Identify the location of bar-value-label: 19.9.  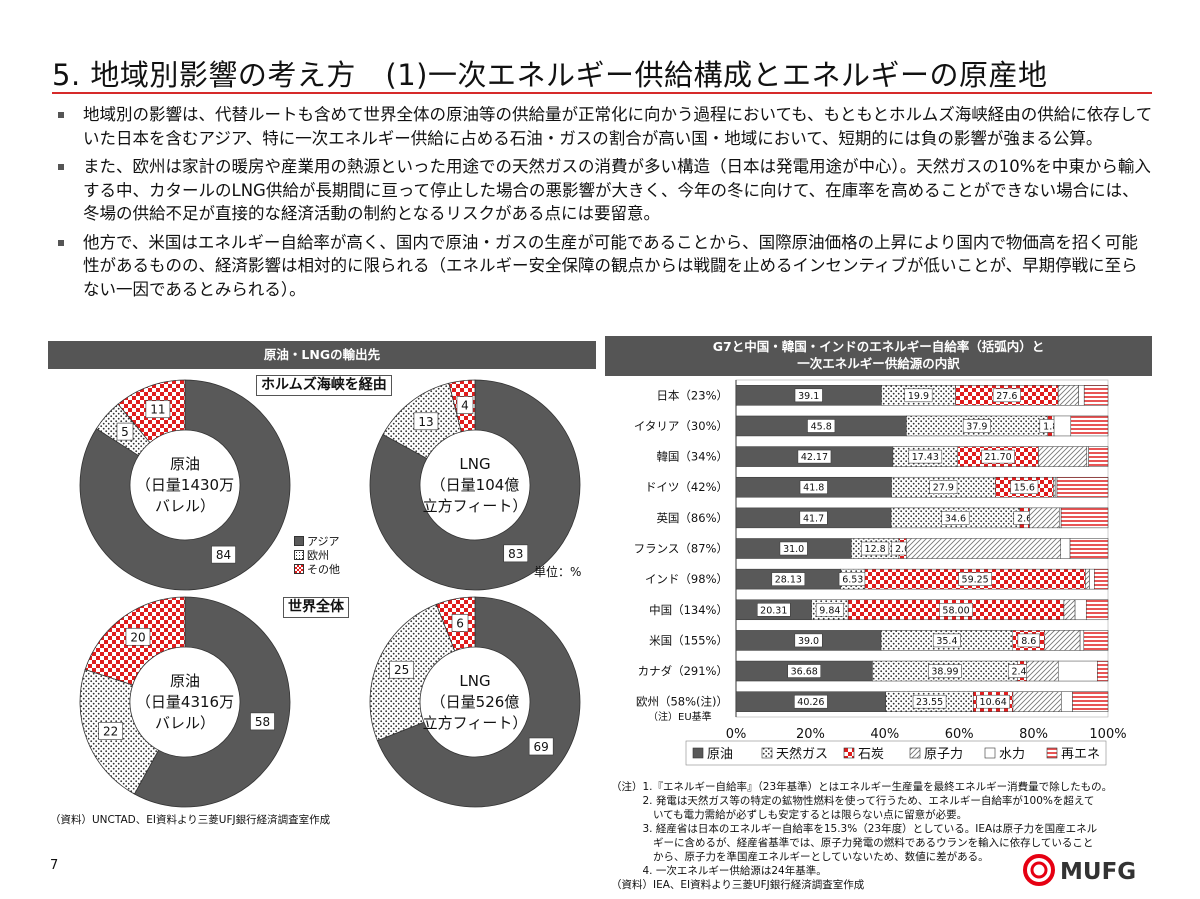
(918, 396).